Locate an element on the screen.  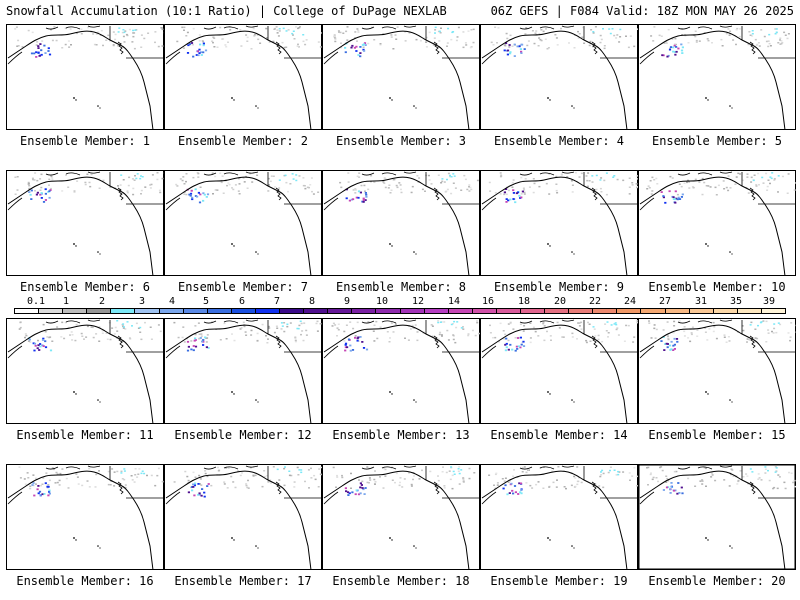
ensemble-member-label: Ensemble Member: 19 is located at coordinates (559, 581).